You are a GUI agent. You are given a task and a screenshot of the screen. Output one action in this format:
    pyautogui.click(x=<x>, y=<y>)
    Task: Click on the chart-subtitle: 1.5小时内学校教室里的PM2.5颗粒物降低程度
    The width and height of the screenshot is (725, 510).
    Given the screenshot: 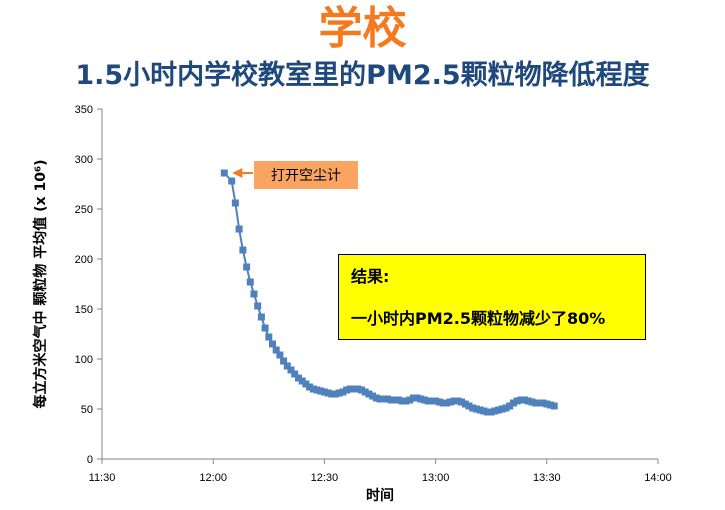 What is the action you would take?
    pyautogui.click(x=362, y=75)
    